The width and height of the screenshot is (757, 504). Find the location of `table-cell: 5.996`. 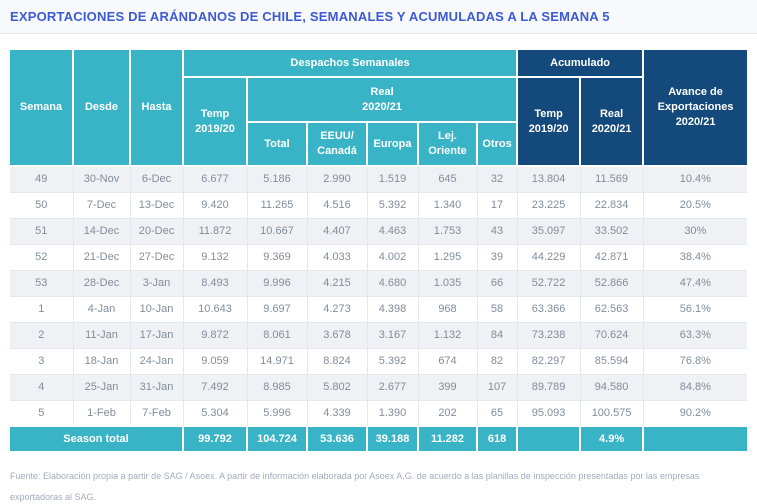

table-cell: 5.996 is located at coordinates (277, 413).